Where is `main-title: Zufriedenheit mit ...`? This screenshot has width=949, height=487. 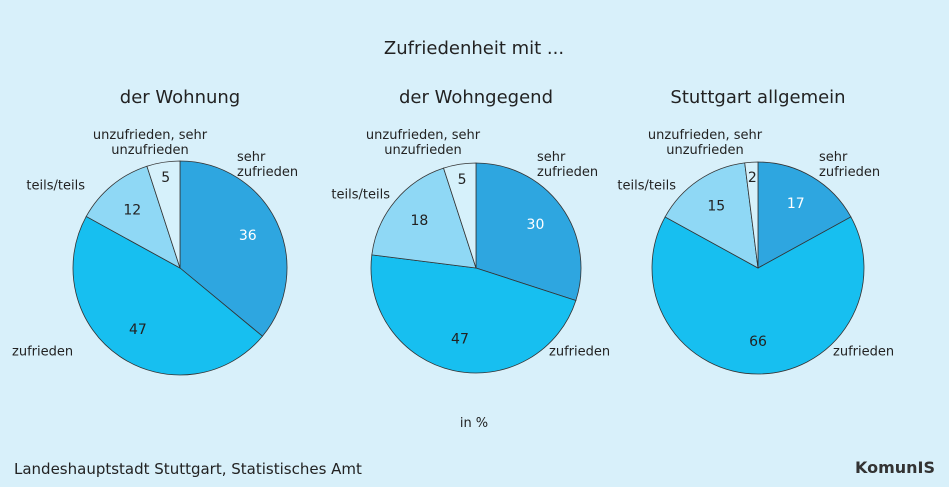
main-title: Zufriedenheit mit ... is located at coordinates (474, 48).